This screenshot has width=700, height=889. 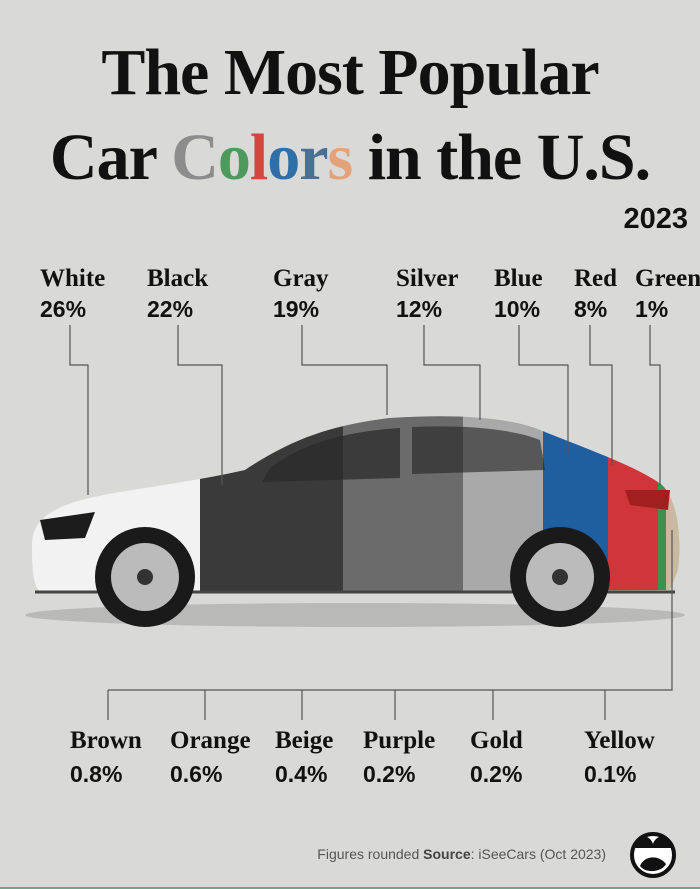 I want to click on value-brown: 0.8%, so click(x=96, y=774).